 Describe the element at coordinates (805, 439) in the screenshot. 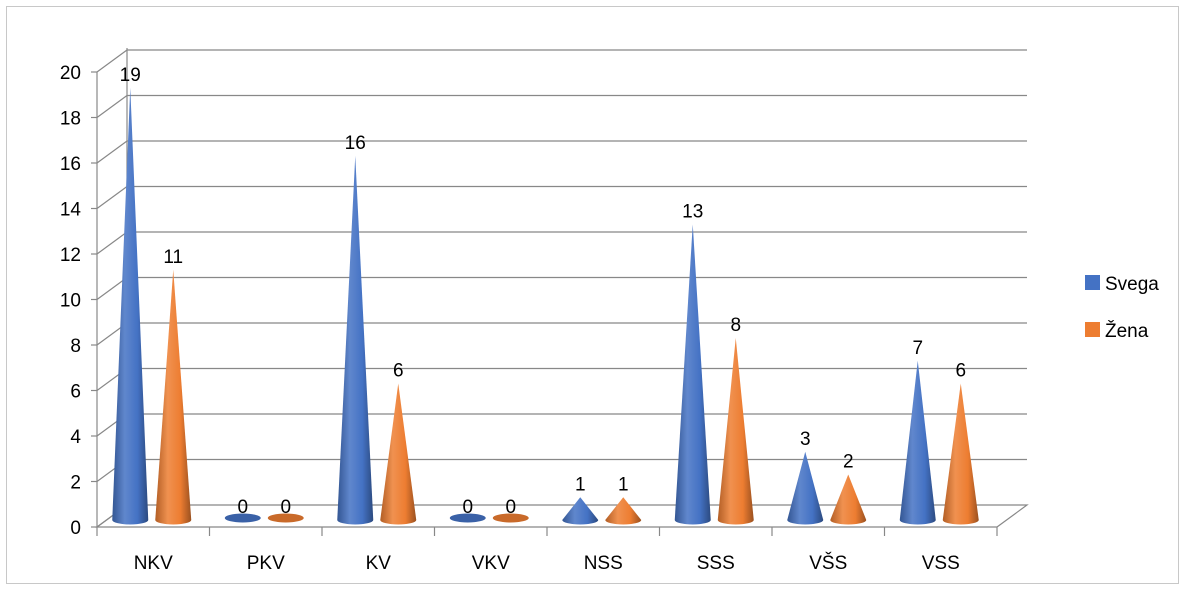

I see `data-label: 3` at that location.